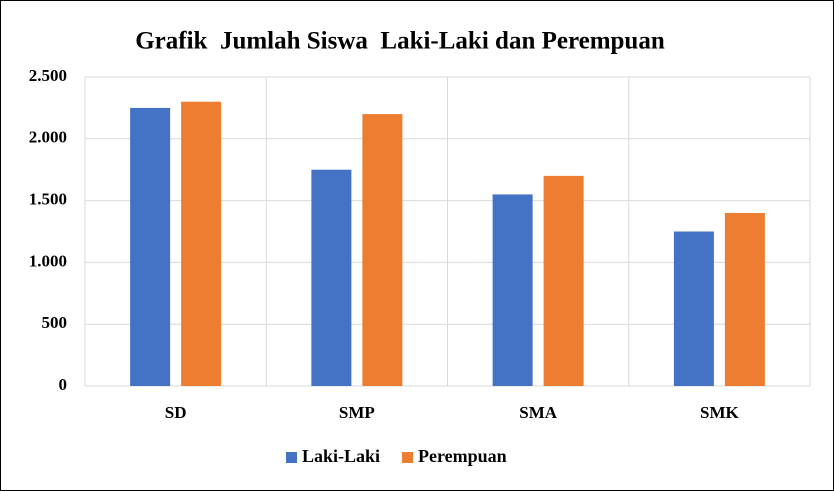 Image resolution: width=834 pixels, height=491 pixels. Describe the element at coordinates (720, 412) in the screenshot. I see `x-tick-label: SMK` at that location.